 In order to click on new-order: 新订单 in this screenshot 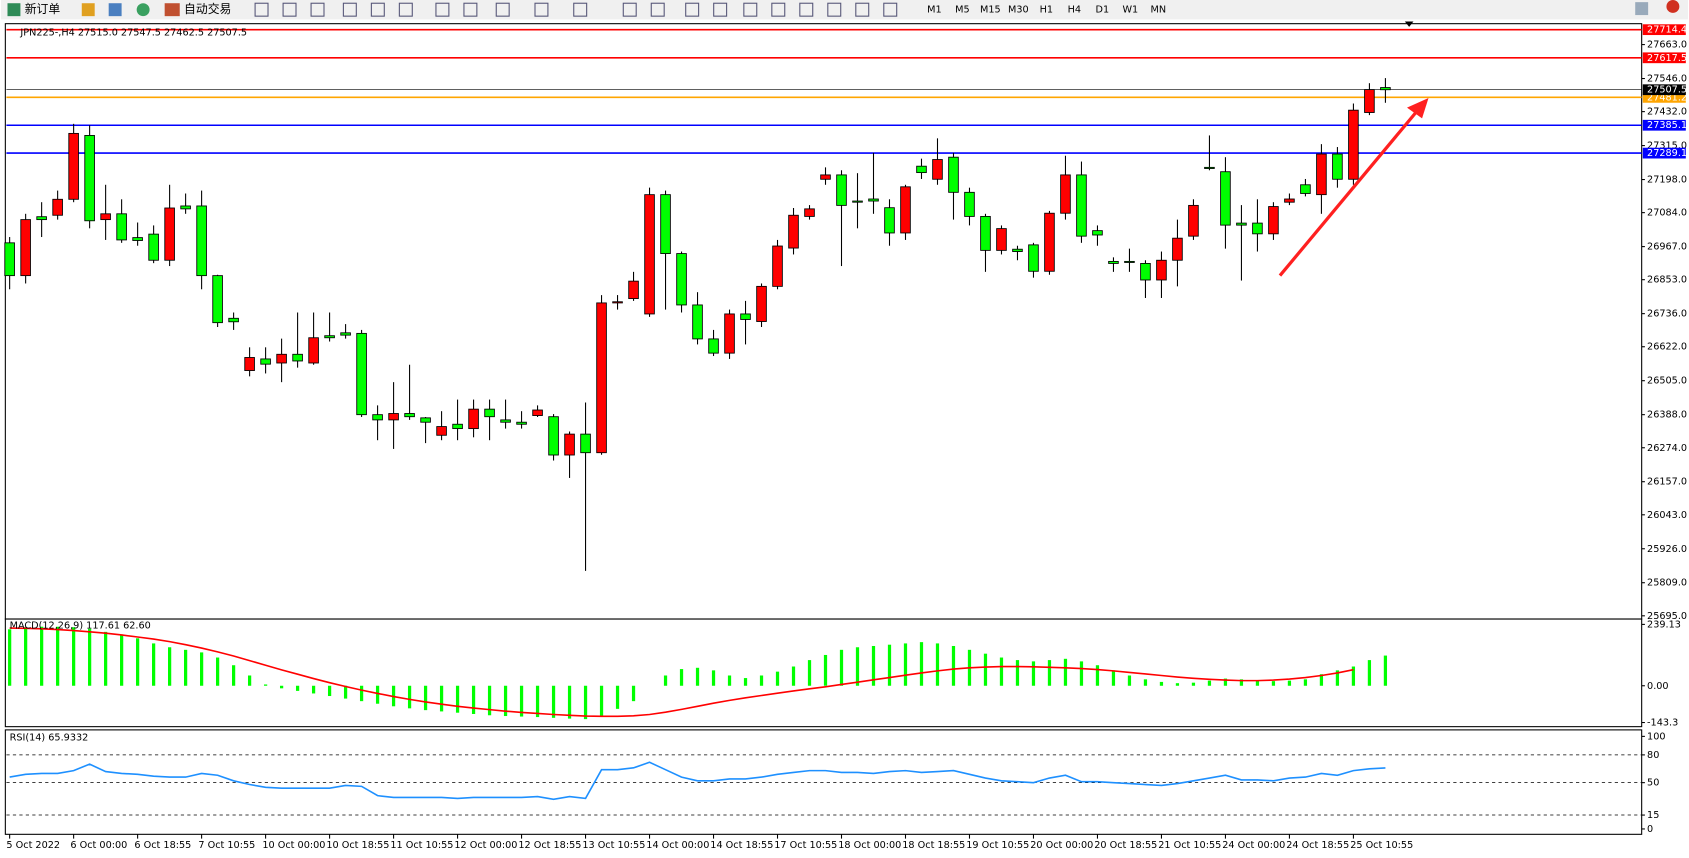, I will do `click(43, 9)`.